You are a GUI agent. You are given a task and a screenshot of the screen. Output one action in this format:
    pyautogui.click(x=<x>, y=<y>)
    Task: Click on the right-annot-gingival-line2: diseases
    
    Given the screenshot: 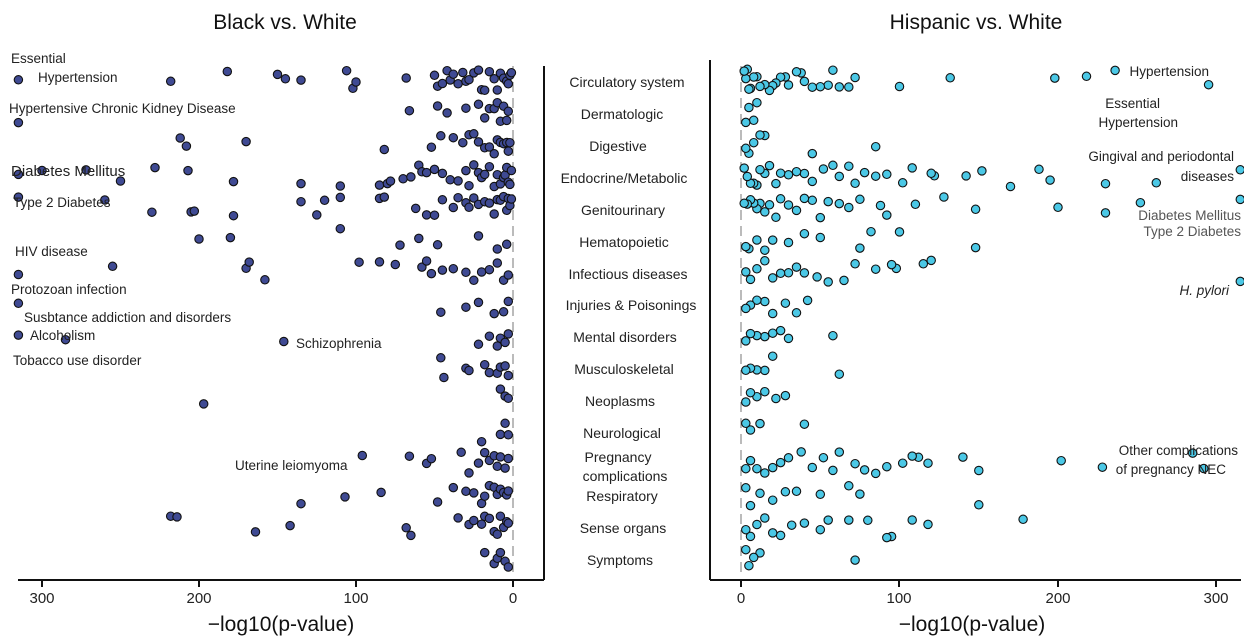 What is the action you would take?
    pyautogui.click(x=1208, y=176)
    